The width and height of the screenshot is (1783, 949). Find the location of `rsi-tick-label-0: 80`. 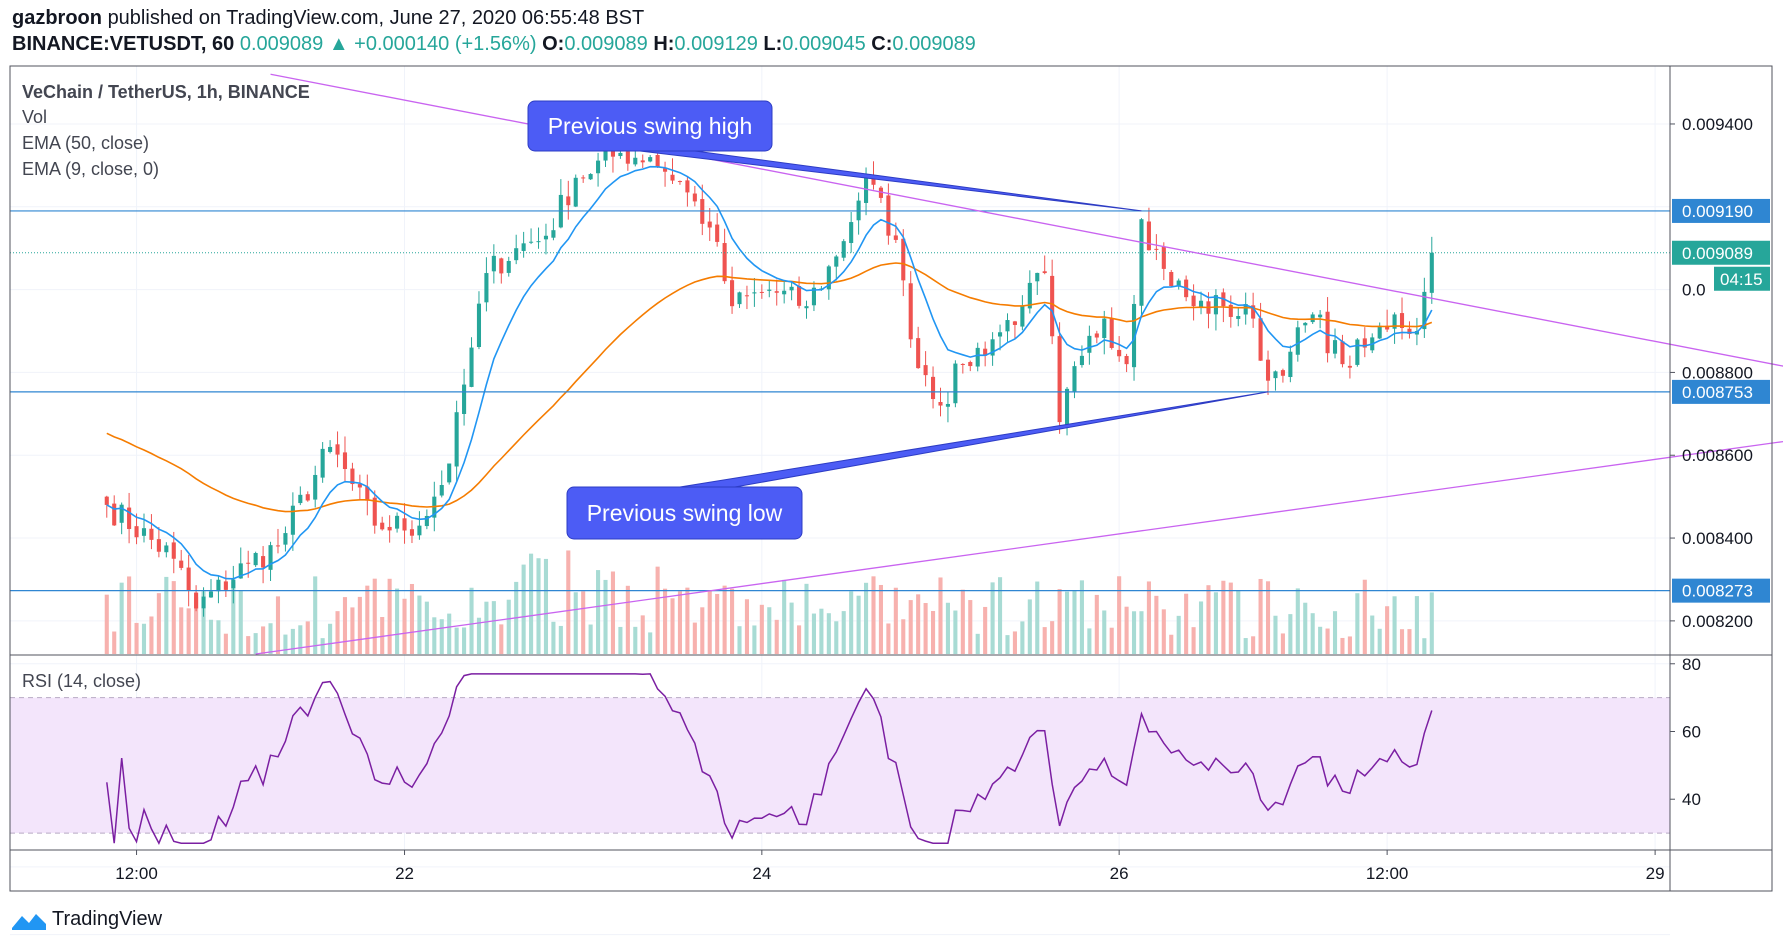

rsi-tick-label-0: 80 is located at coordinates (1691, 664).